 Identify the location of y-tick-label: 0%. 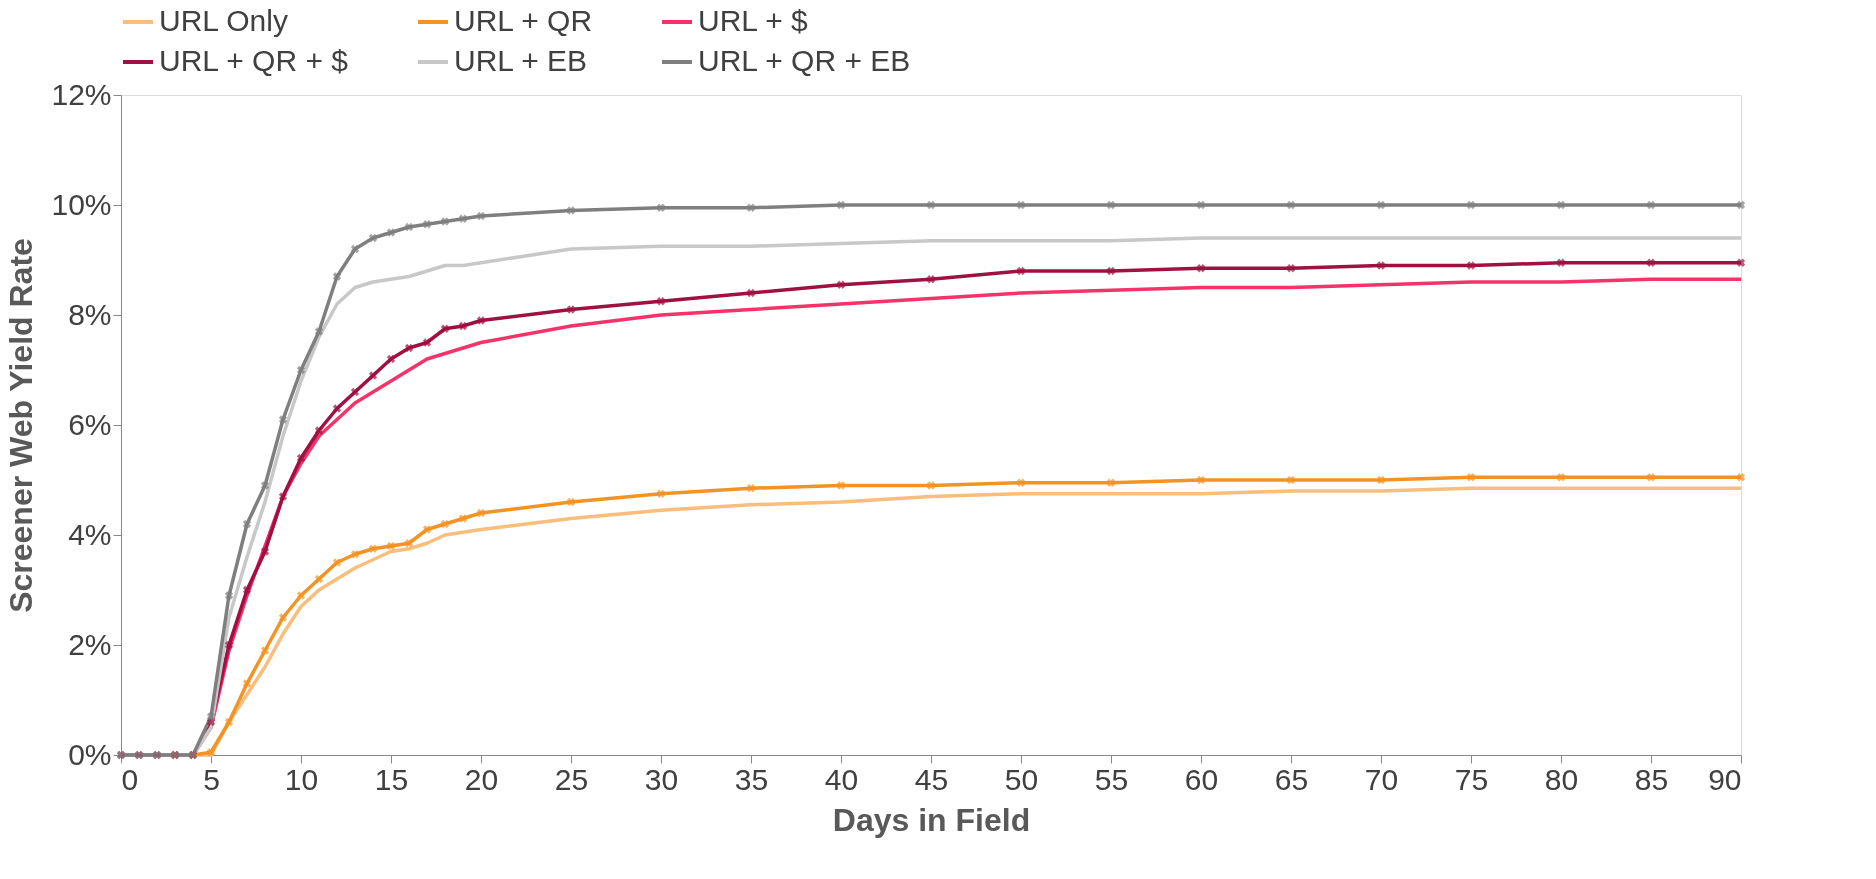
(90, 754).